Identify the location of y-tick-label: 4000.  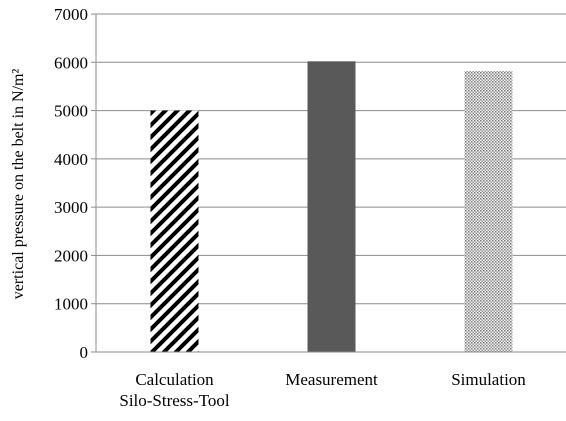
(71, 159).